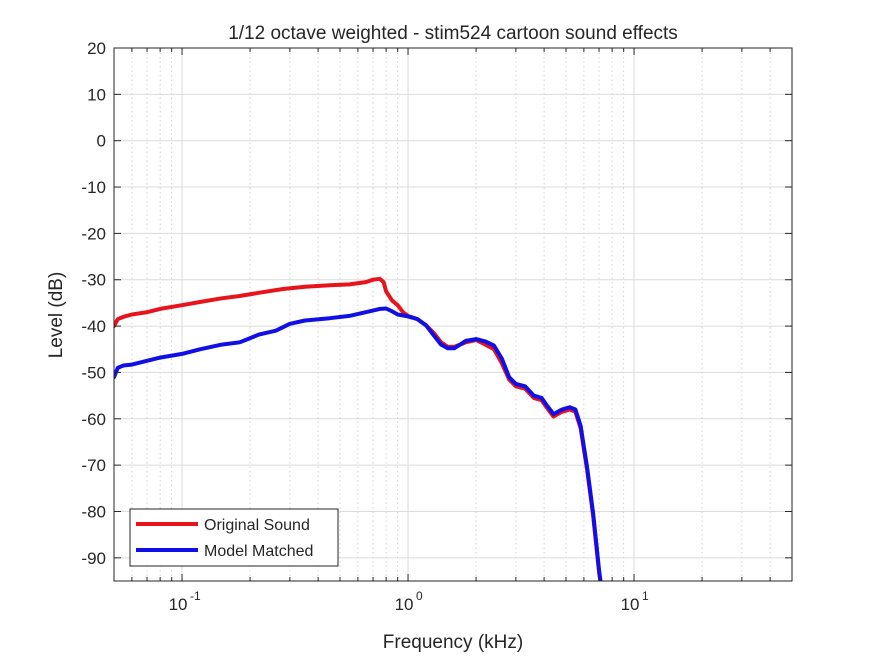 The height and width of the screenshot is (656, 875). What do you see at coordinates (93, 303) in the screenshot?
I see `y-tick-labels: 20 10 0 -10 -20 -30 -40 -50 -60 -70 -80 -90` at bounding box center [93, 303].